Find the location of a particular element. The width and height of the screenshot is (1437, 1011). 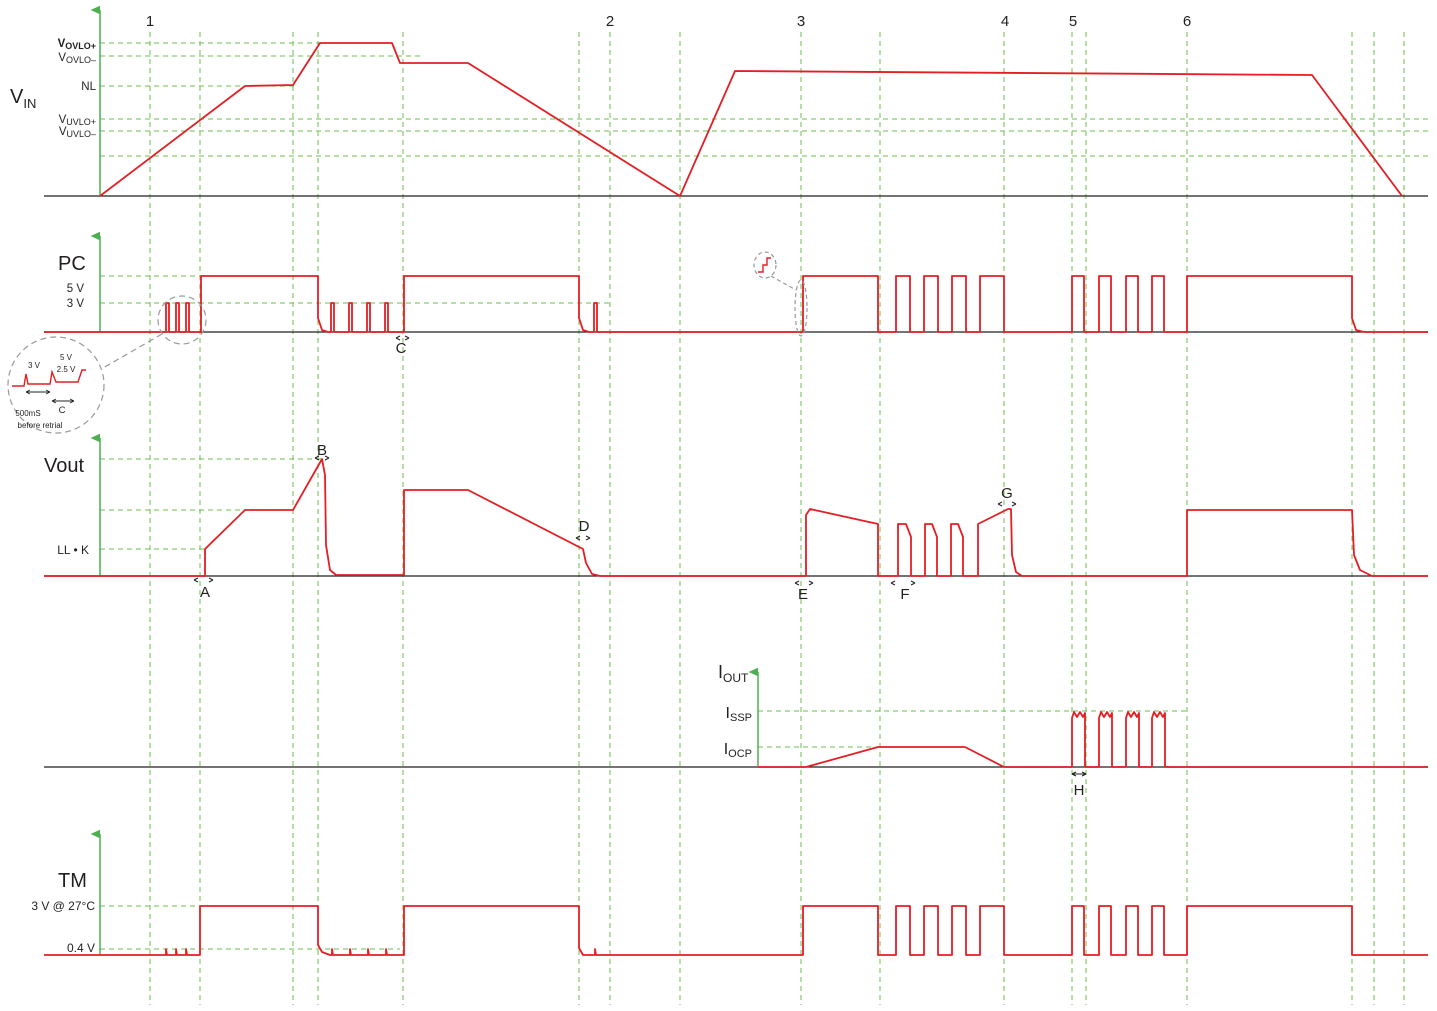

vin-trace is located at coordinates (751, 119).